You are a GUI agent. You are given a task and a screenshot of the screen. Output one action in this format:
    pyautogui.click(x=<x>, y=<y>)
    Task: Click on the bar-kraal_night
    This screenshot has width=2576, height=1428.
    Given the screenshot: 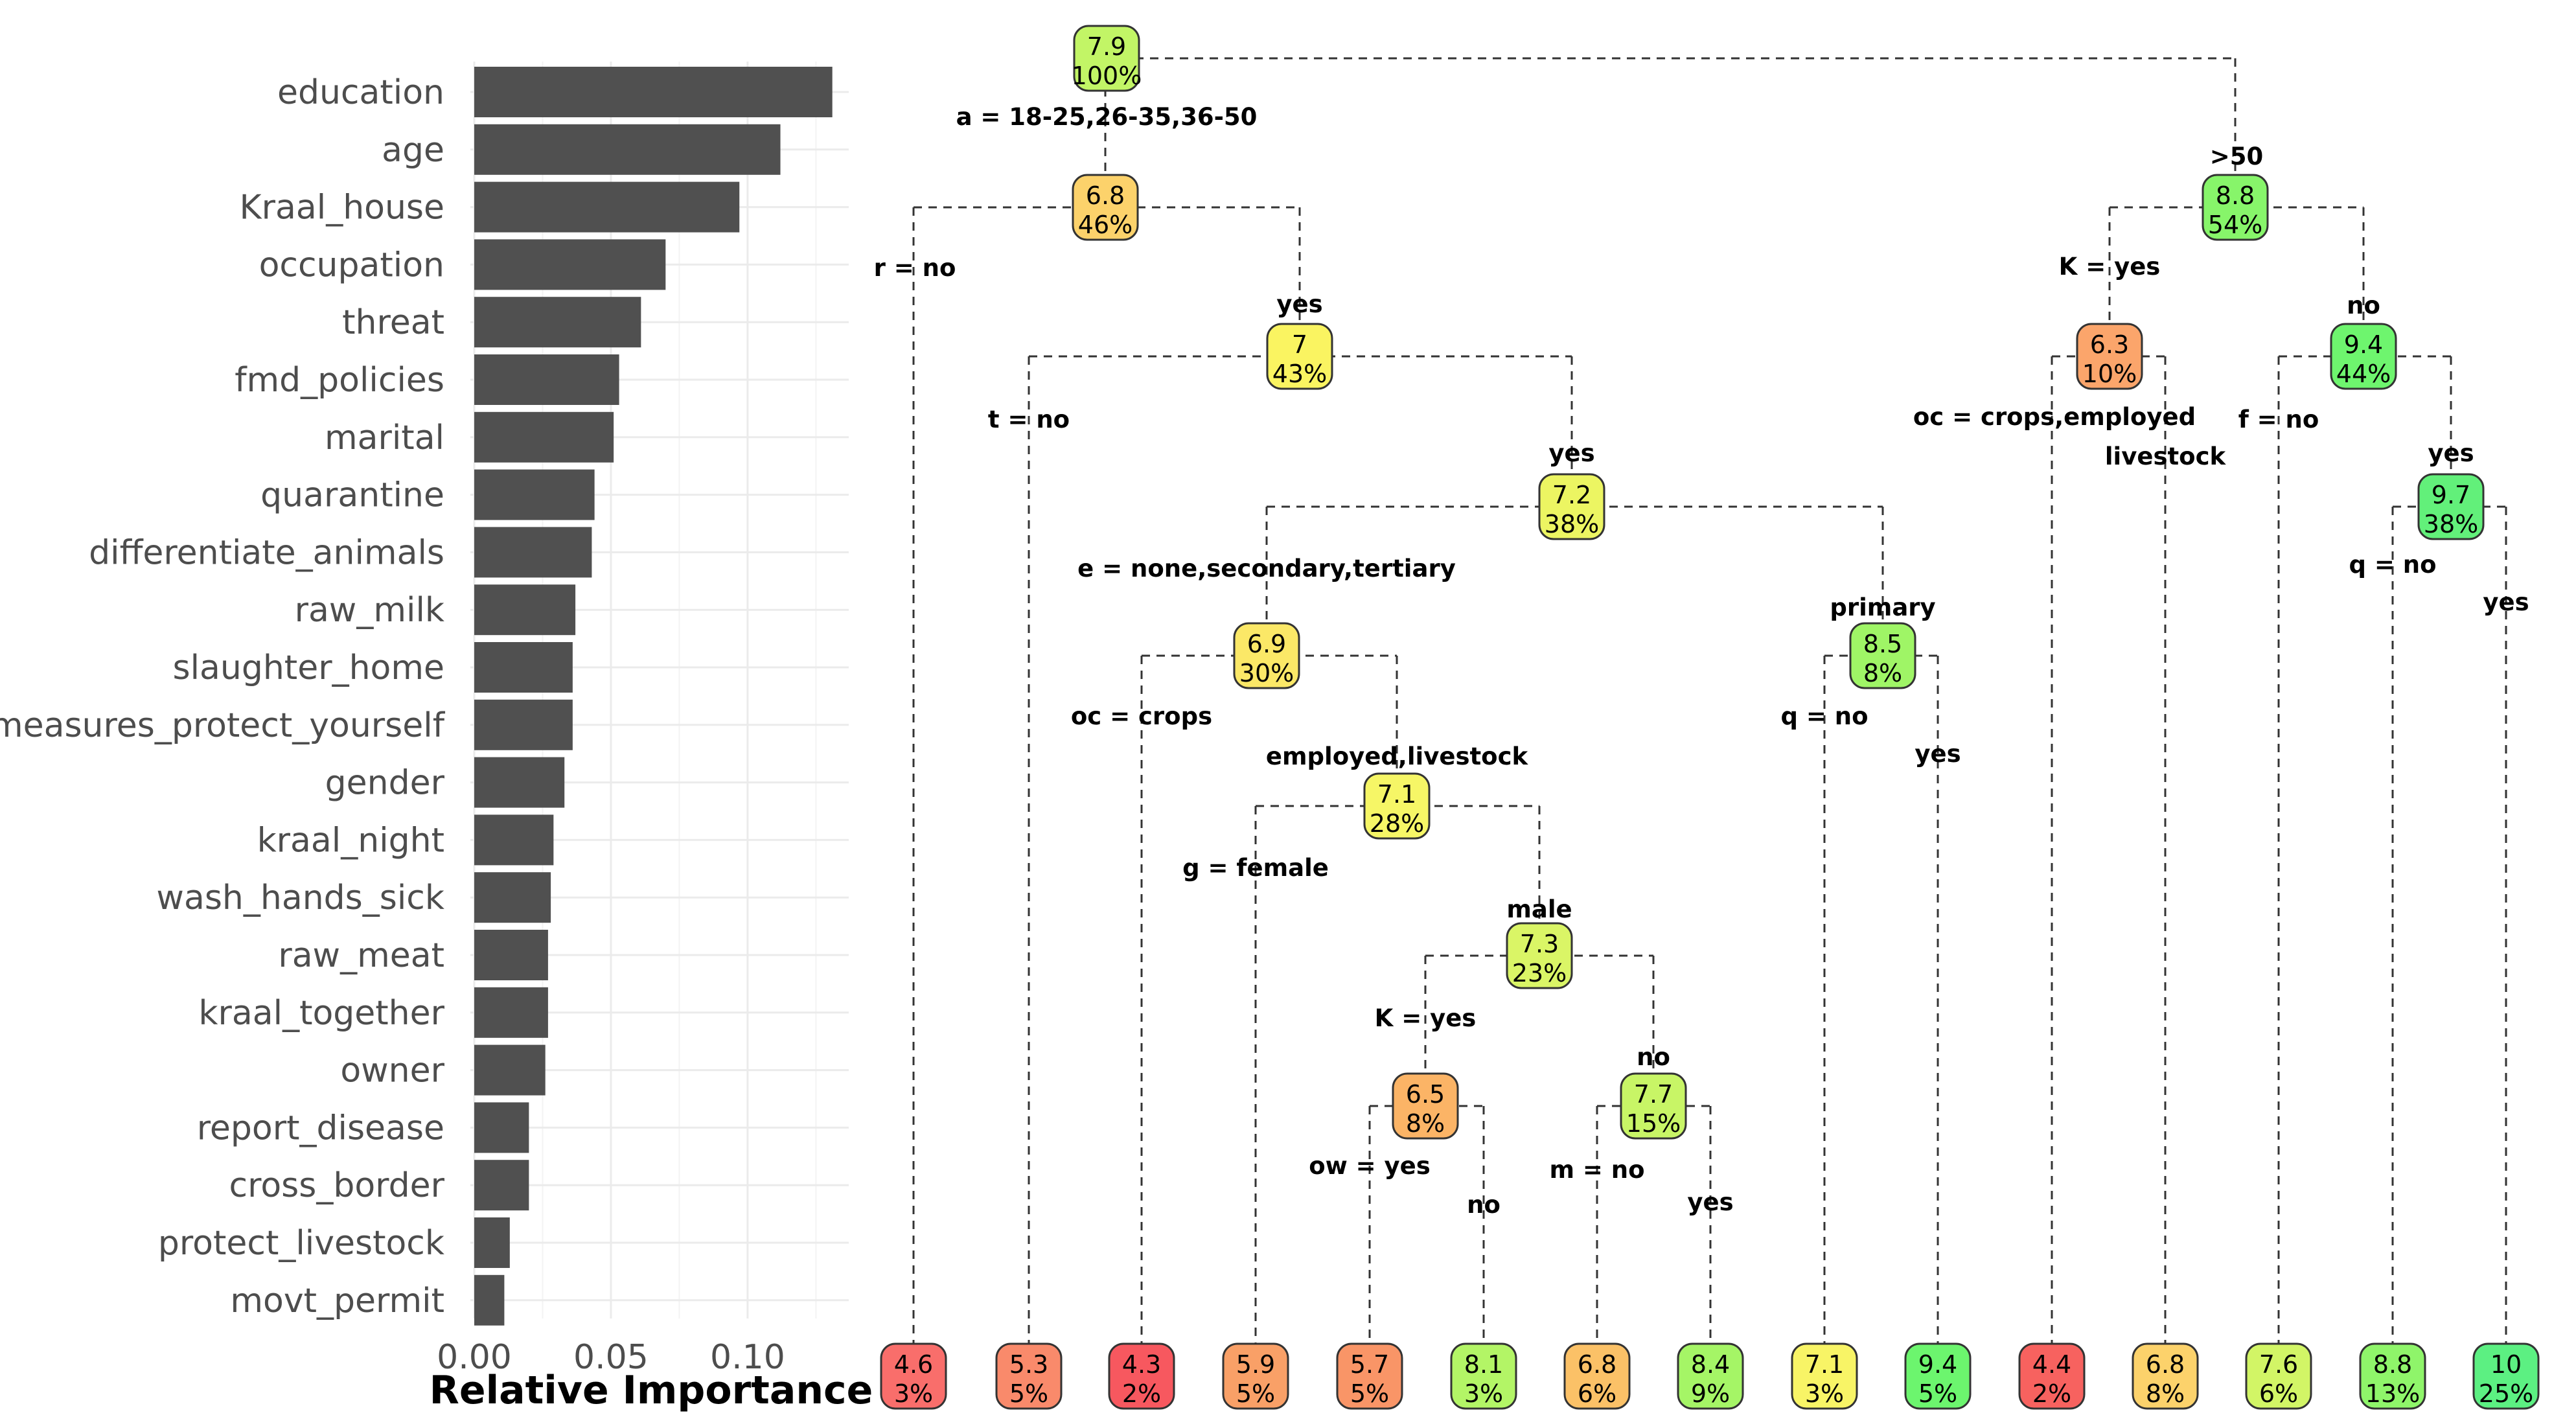 What is the action you would take?
    pyautogui.click(x=514, y=840)
    